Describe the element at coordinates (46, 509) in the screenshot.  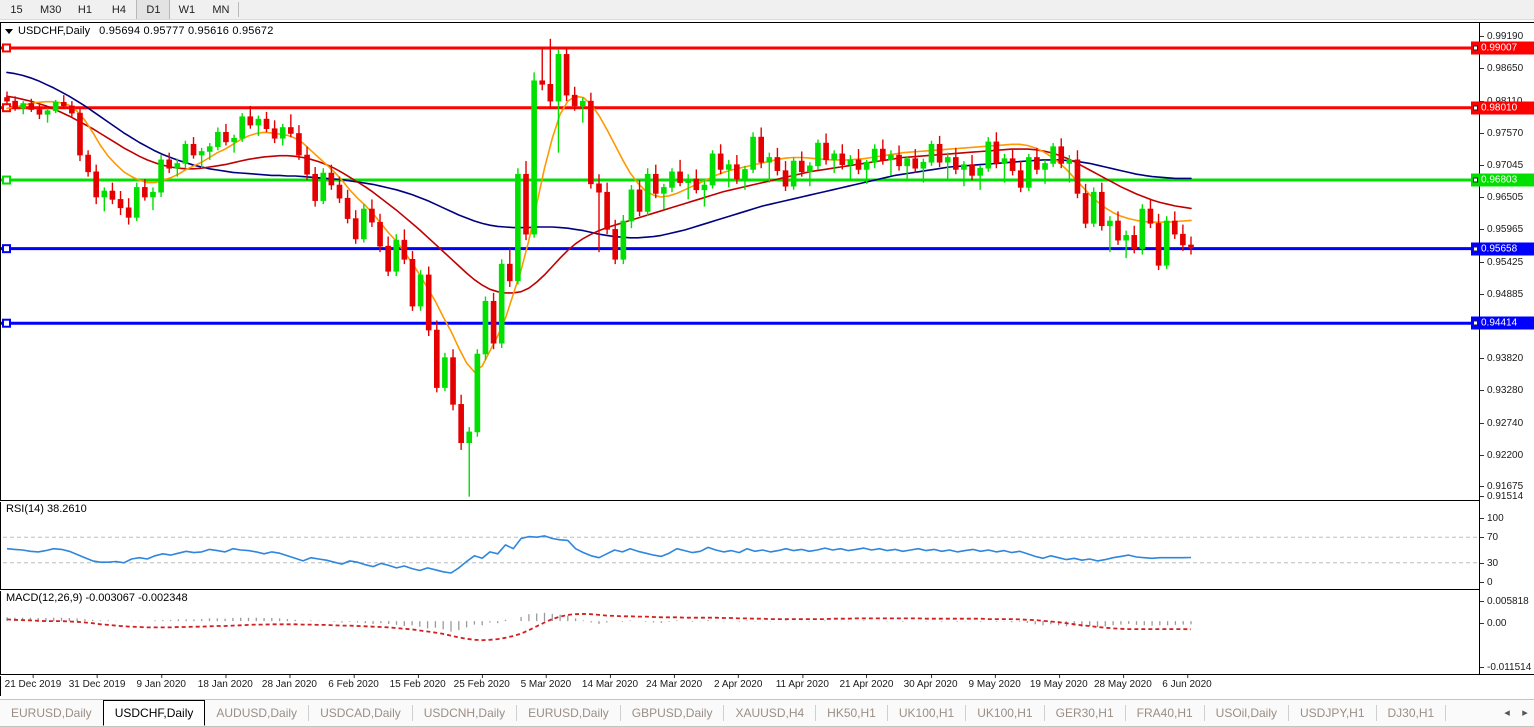
I see `rsi-label: RSI(14) 38.2610` at that location.